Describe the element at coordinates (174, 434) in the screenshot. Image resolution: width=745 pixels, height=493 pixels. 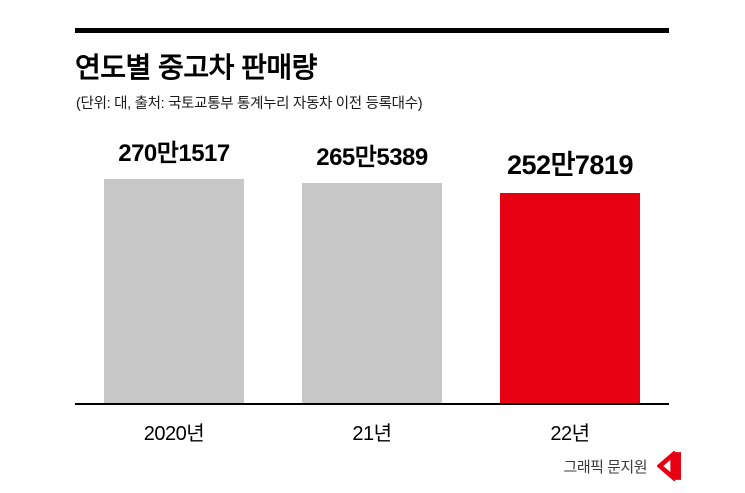
I see `x-axis-label: 2020년` at that location.